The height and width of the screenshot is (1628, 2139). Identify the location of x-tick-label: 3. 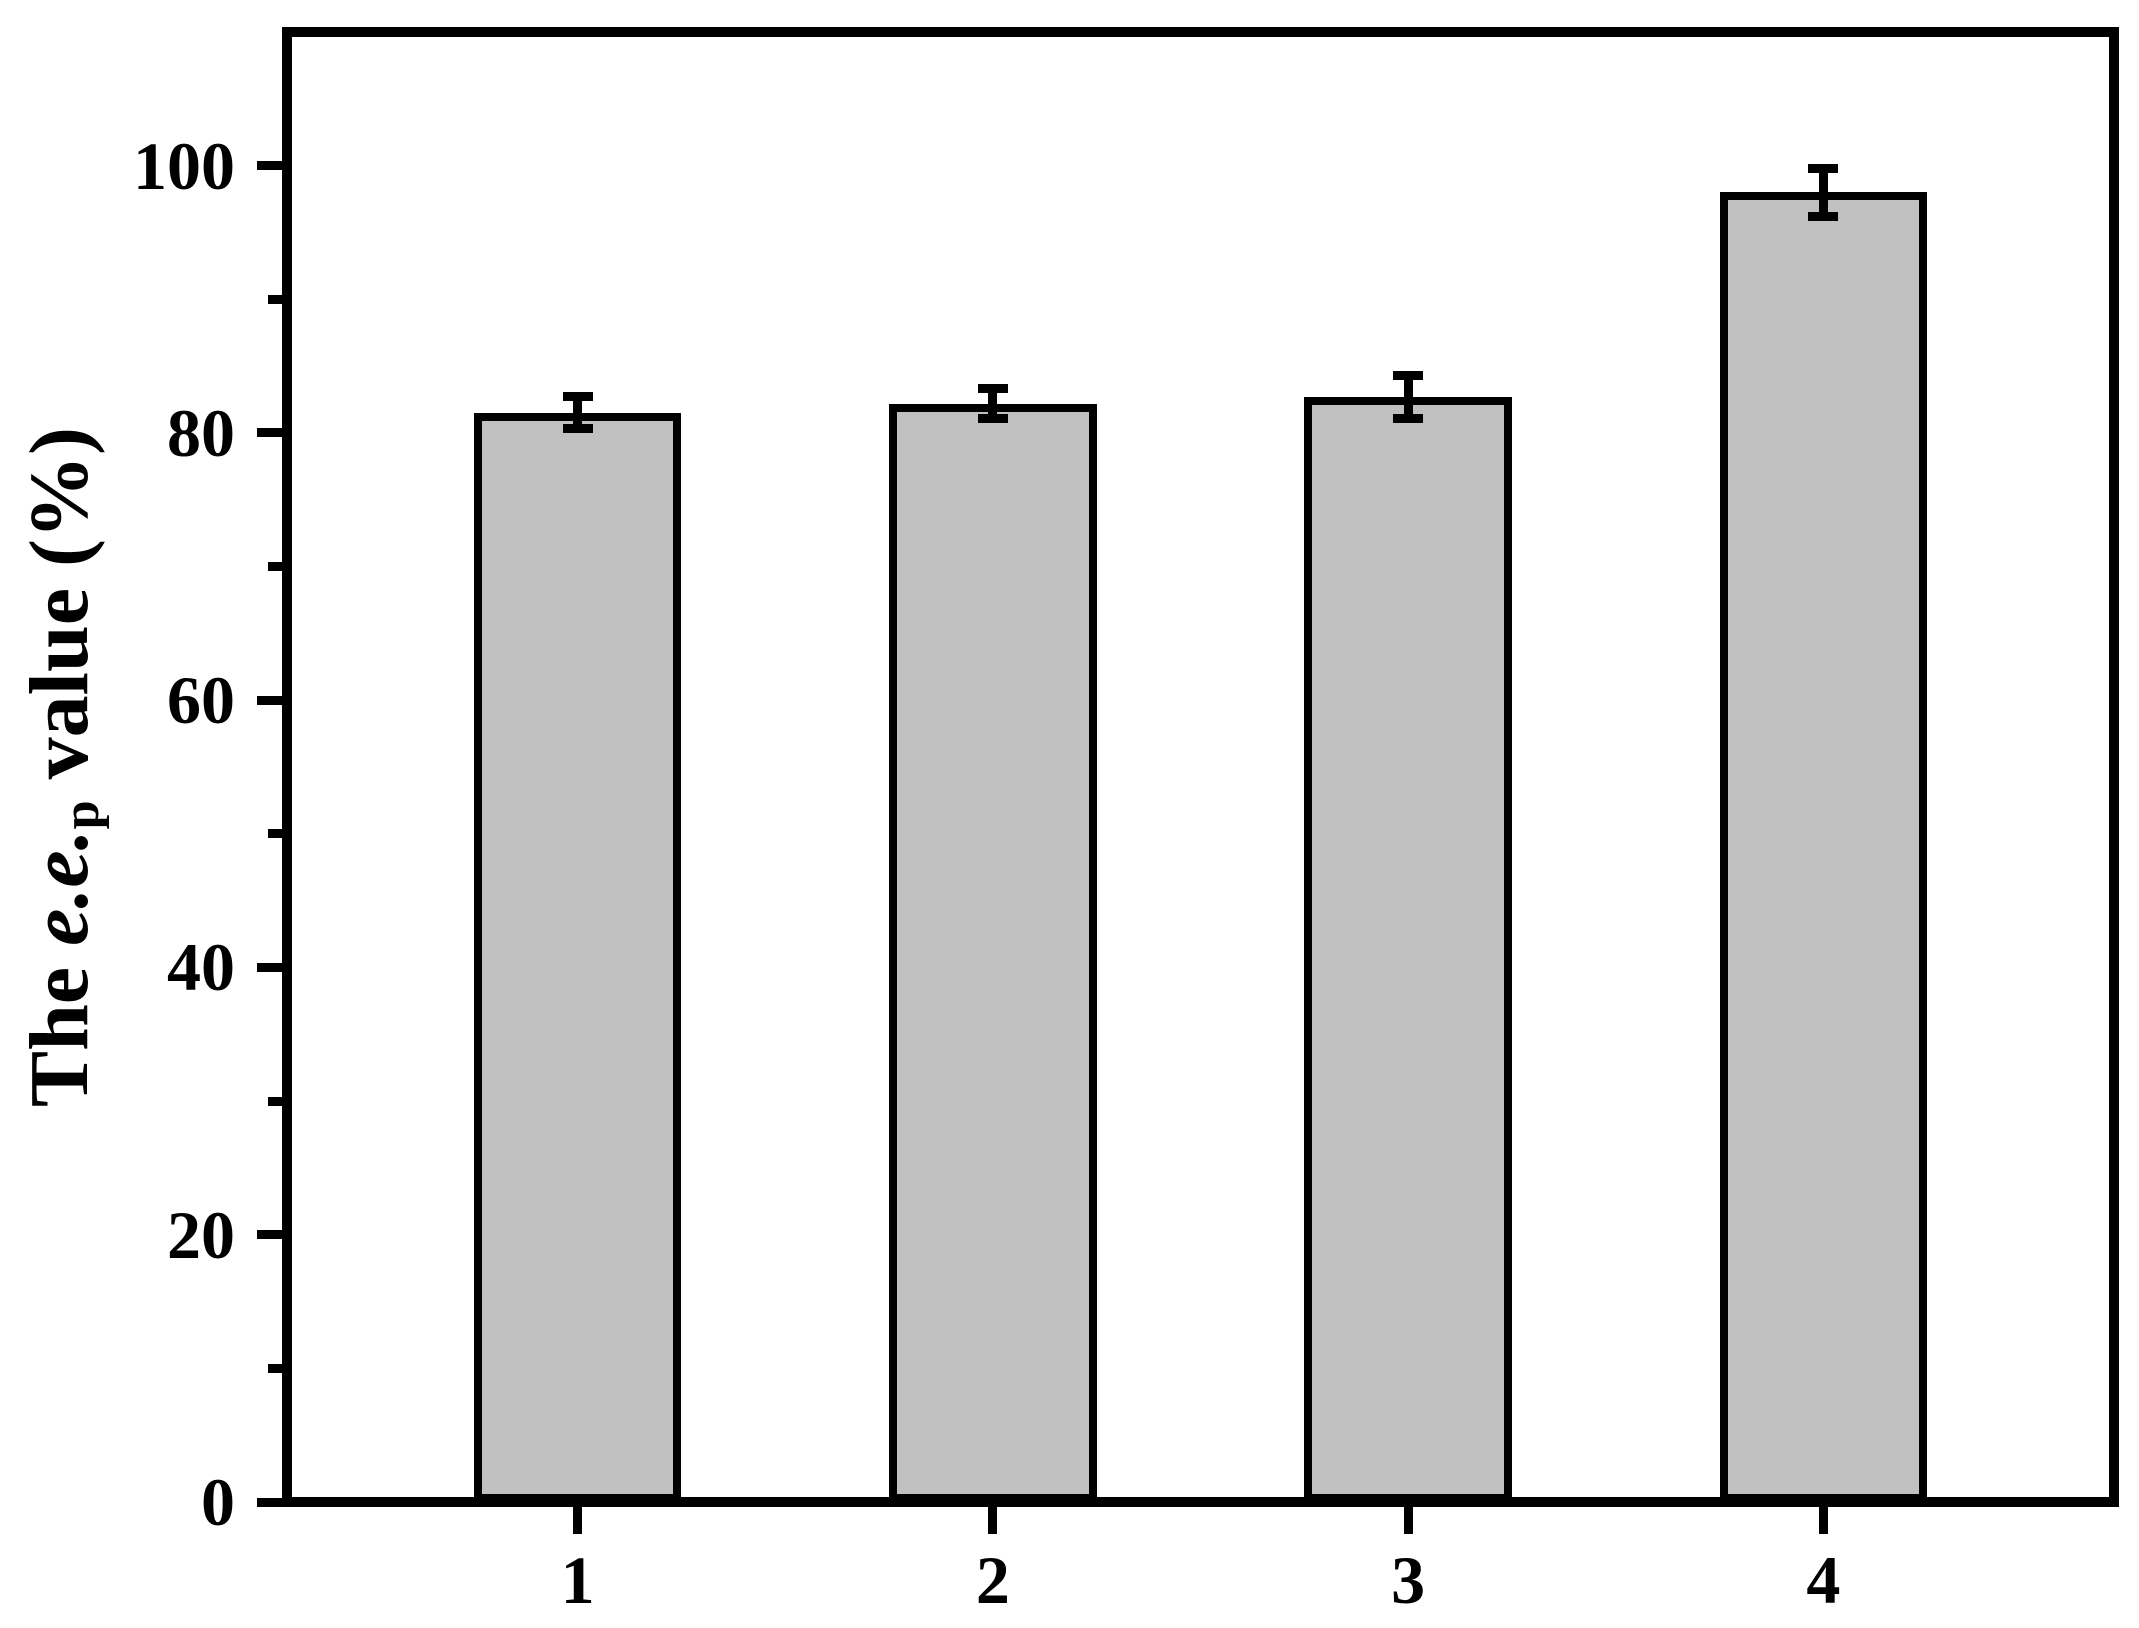
(1408, 1580).